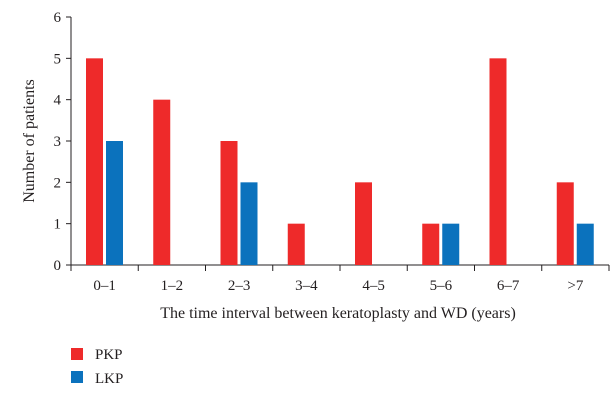  What do you see at coordinates (58, 225) in the screenshot?
I see `y-tick-label: 1` at bounding box center [58, 225].